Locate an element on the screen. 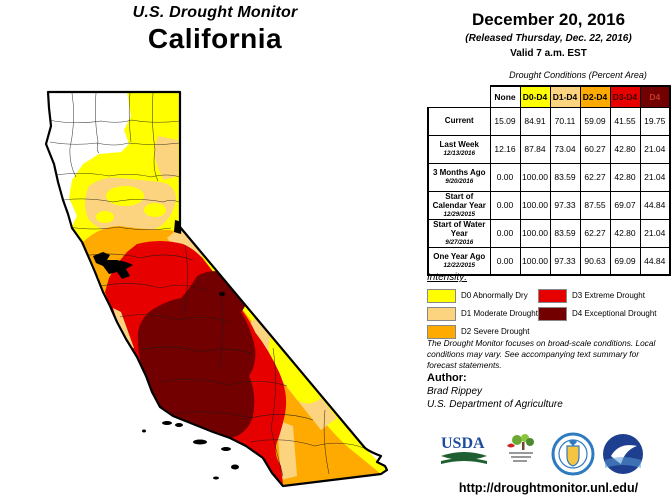 Image resolution: width=672 pixels, height=504 pixels. valid-time: Valid 7 a.m. EST is located at coordinates (548, 53).